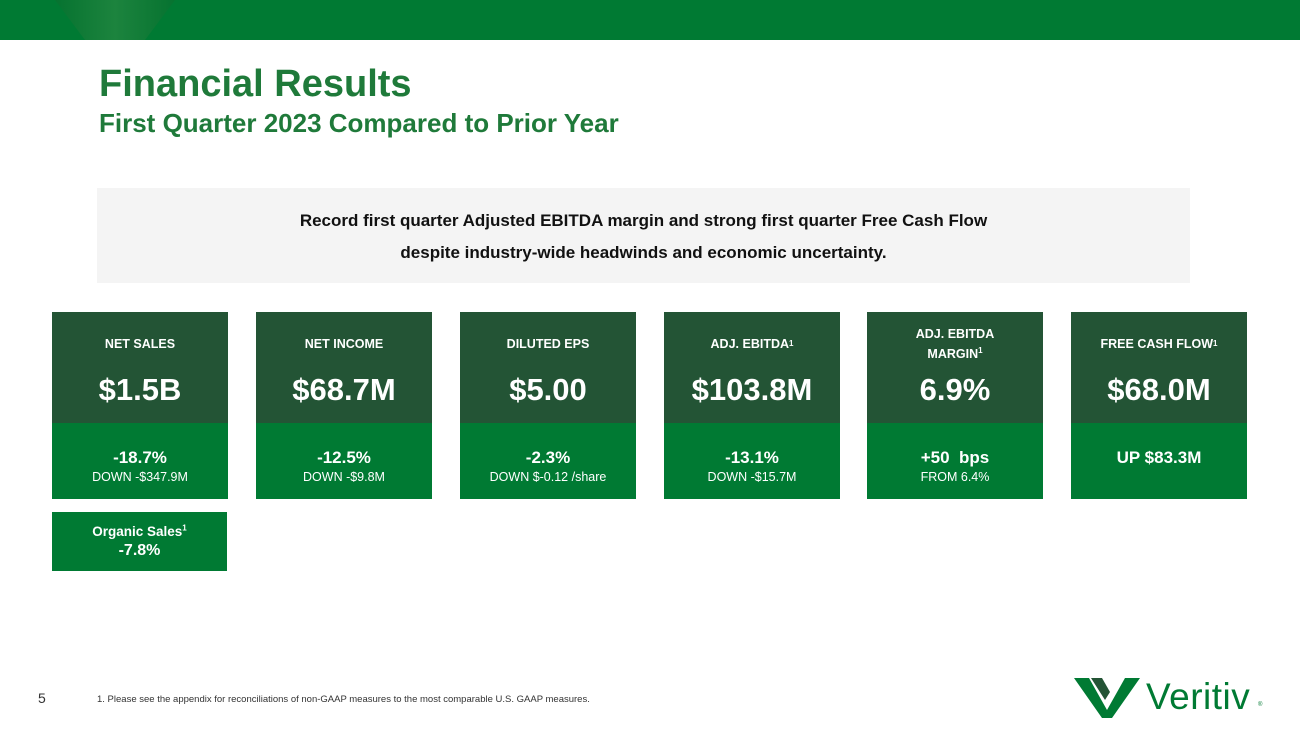 The height and width of the screenshot is (731, 1300). I want to click on kpi-label-text: ADJ. EBITDA, so click(750, 344).